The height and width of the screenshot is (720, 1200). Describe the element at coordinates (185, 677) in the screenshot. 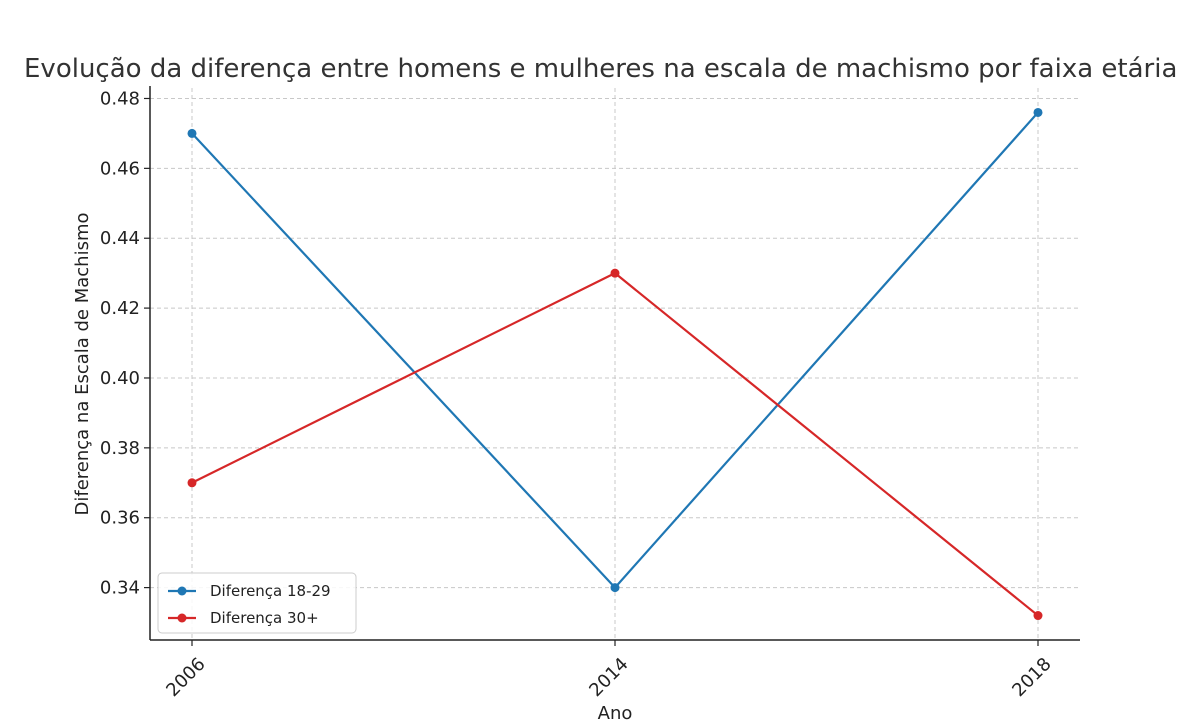

I see `x-tick-label: 2006` at that location.